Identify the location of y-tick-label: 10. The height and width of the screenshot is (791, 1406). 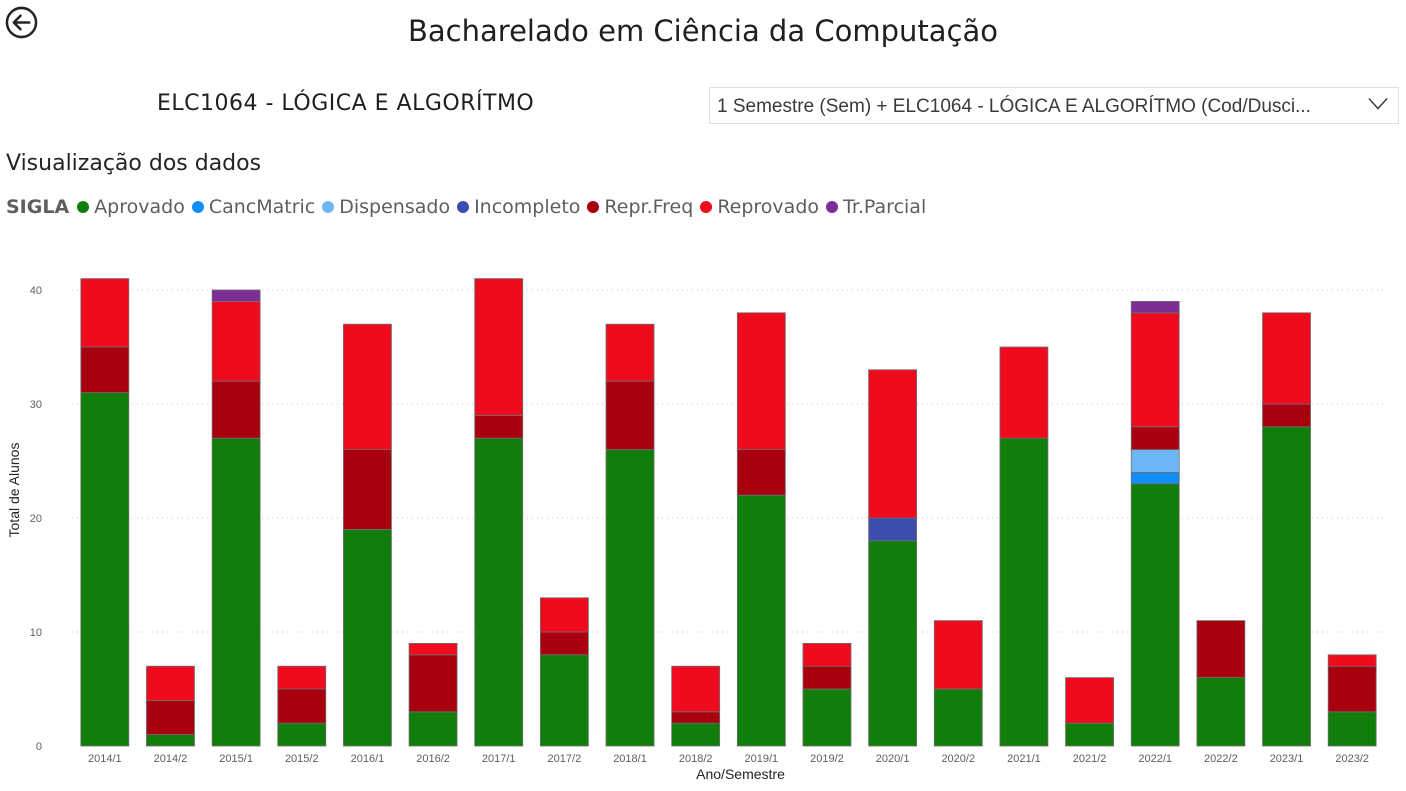
(36, 633).